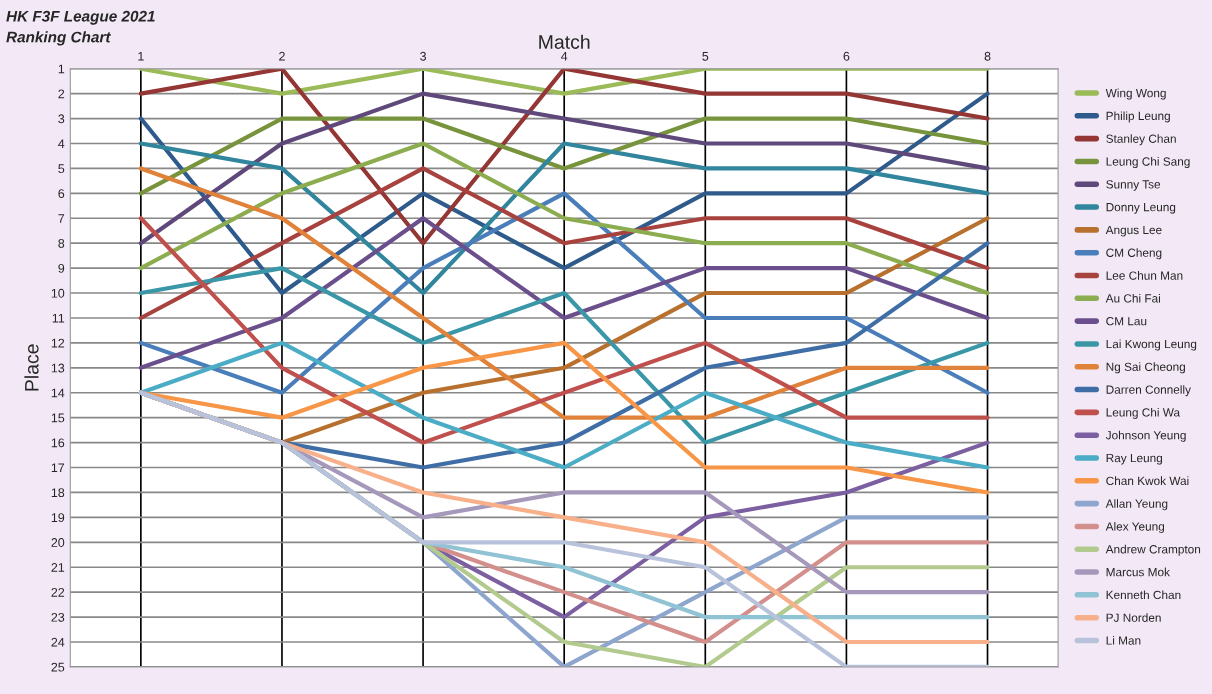 The image size is (1212, 694). Describe the element at coordinates (1141, 140) in the screenshot. I see `legend-label: Stanley Chan` at that location.